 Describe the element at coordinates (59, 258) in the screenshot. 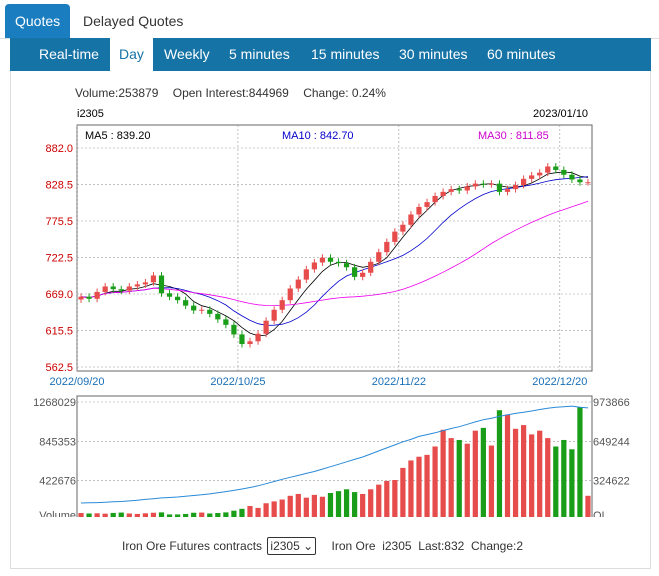

I see `price-tick-label: 722.5` at that location.